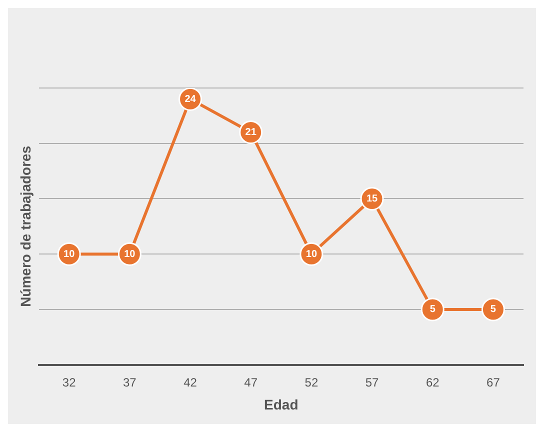  Describe the element at coordinates (191, 382) in the screenshot. I see `x-tick-label: 42` at that location.